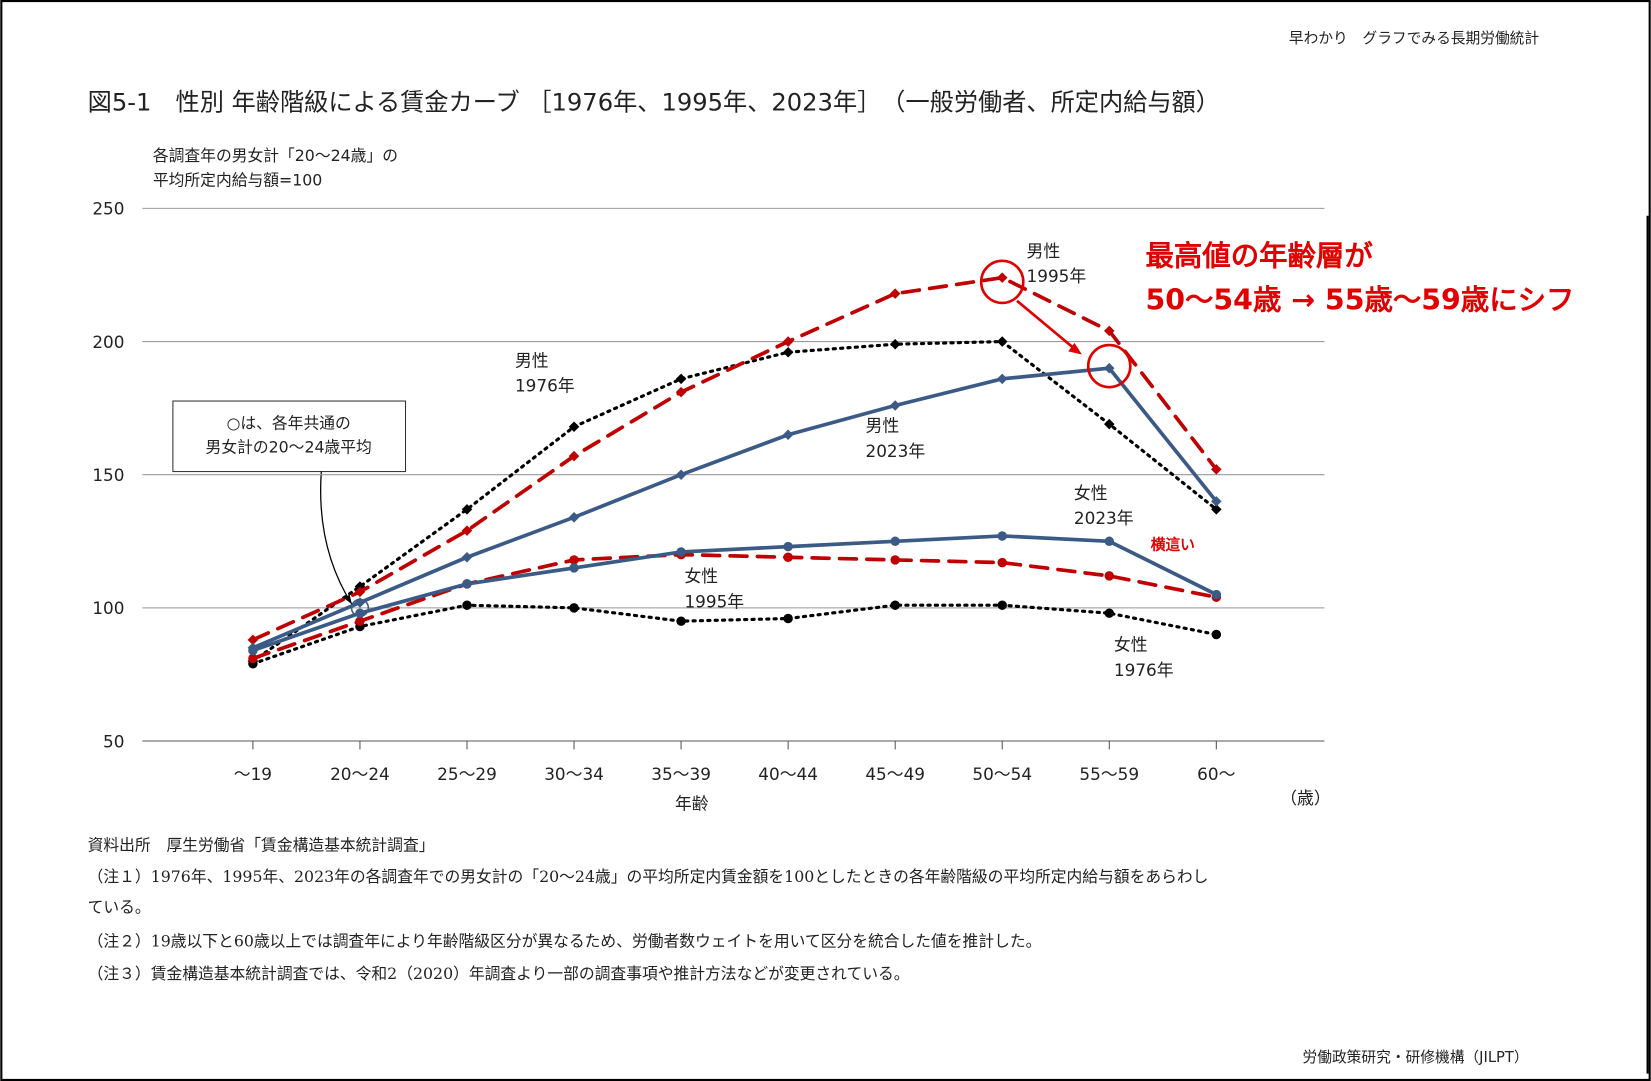  What do you see at coordinates (108, 475) in the screenshot?
I see `y-tick-label: 150` at bounding box center [108, 475].